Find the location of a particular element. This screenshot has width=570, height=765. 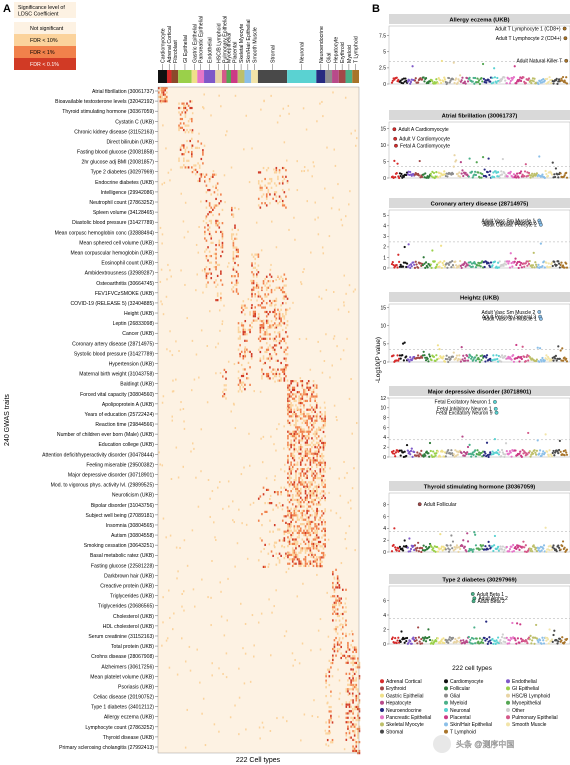

trait-label: Leptin (26833098) is located at coordinates (134, 324).